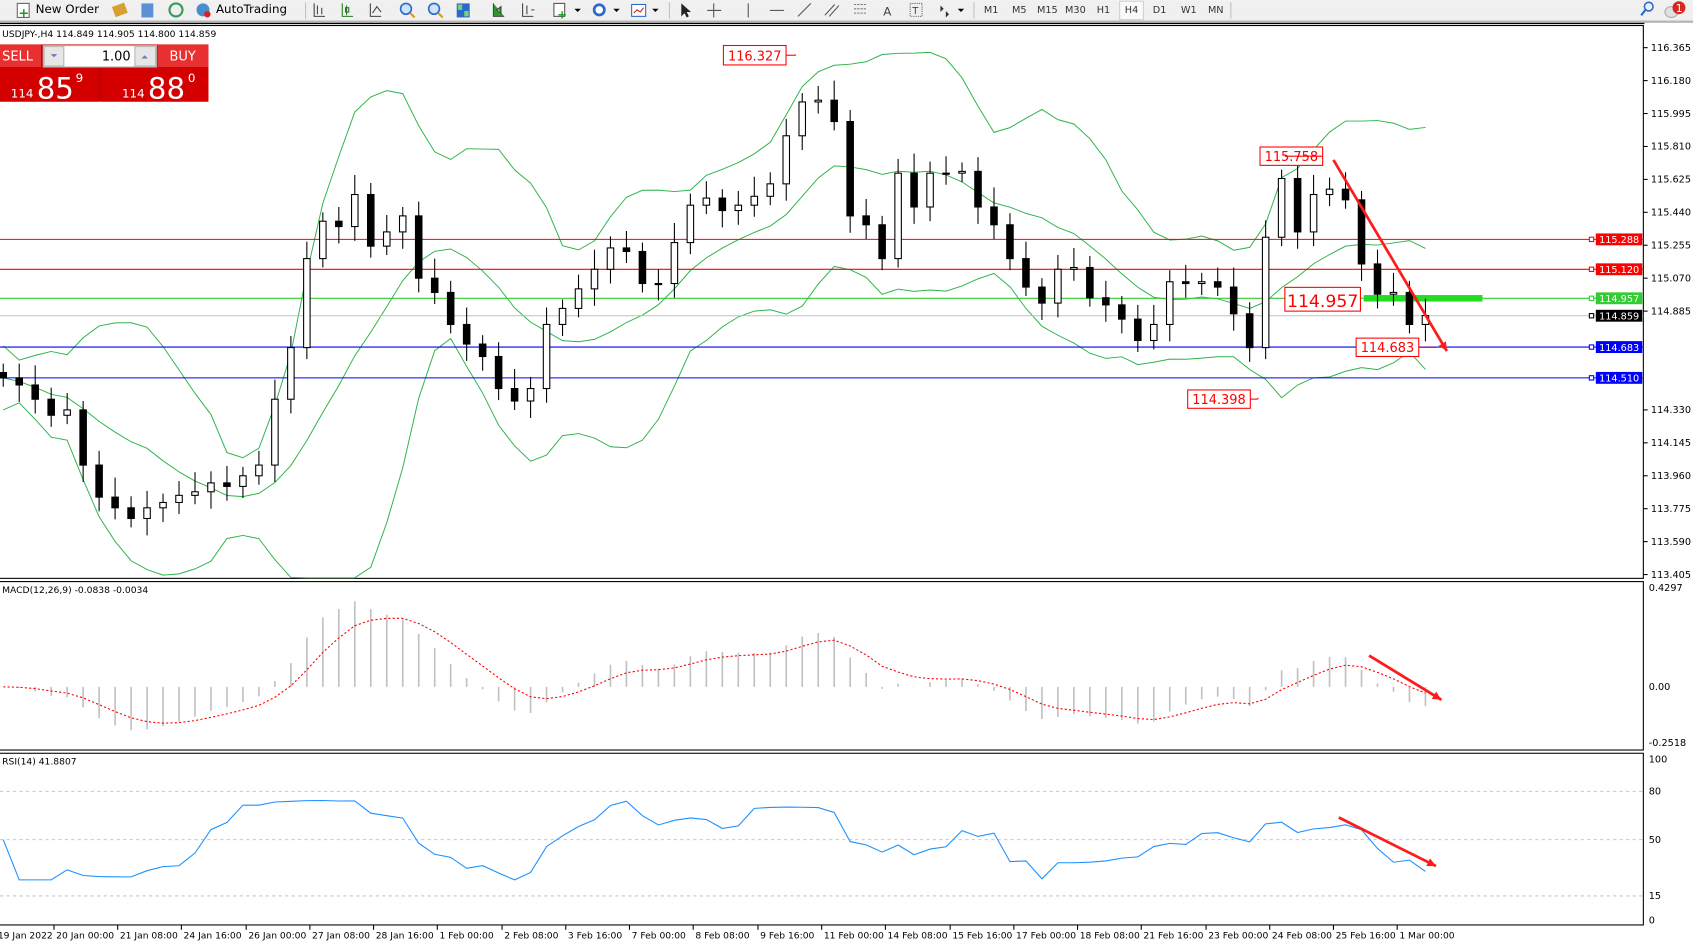  What do you see at coordinates (22, 93) in the screenshot?
I see `svg-text: 114` at bounding box center [22, 93].